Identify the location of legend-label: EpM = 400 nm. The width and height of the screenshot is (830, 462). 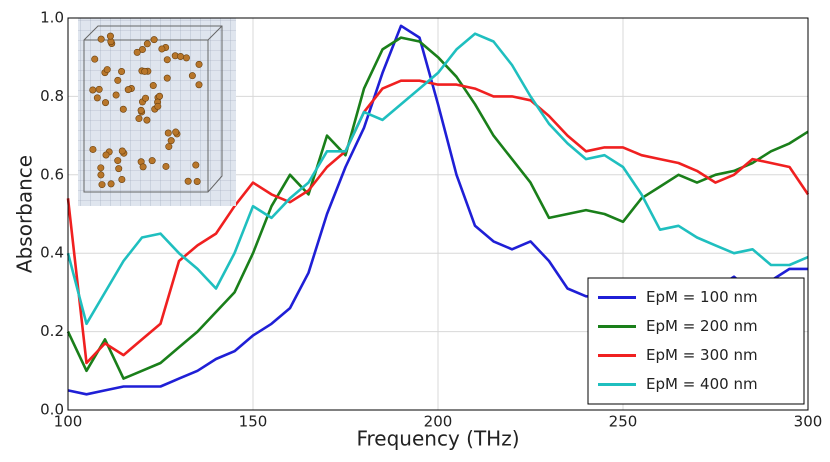
(702, 384).